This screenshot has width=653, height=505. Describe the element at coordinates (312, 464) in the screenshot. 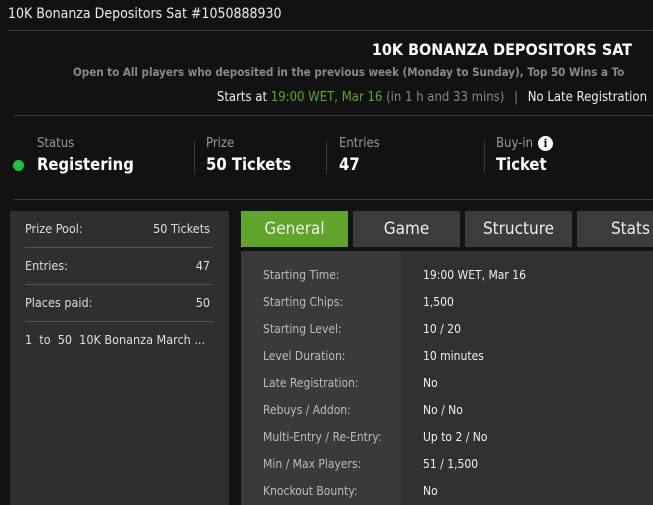

I see `general-label: Min / Max Players:` at that location.